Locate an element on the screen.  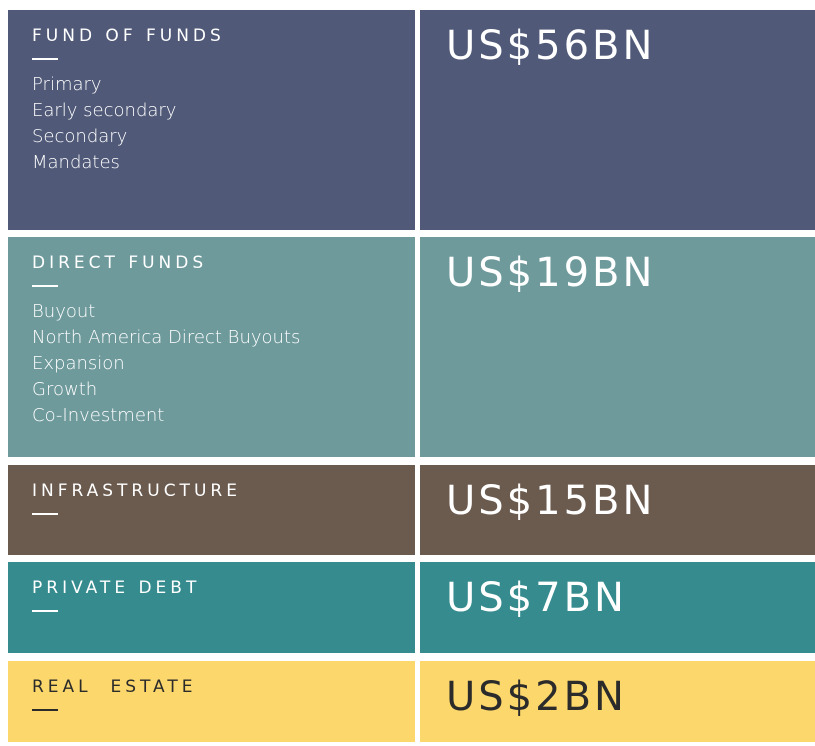
category-title: DIRECT FUNDS is located at coordinates (120, 263).